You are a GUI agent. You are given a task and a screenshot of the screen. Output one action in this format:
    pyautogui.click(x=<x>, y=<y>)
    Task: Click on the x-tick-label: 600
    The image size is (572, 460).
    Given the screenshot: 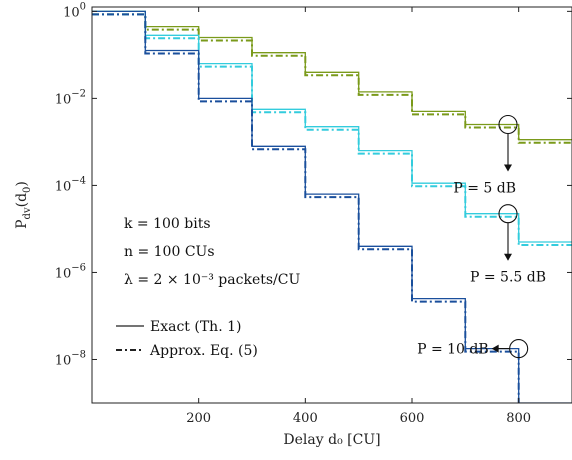 What is the action you would take?
    pyautogui.click(x=412, y=418)
    